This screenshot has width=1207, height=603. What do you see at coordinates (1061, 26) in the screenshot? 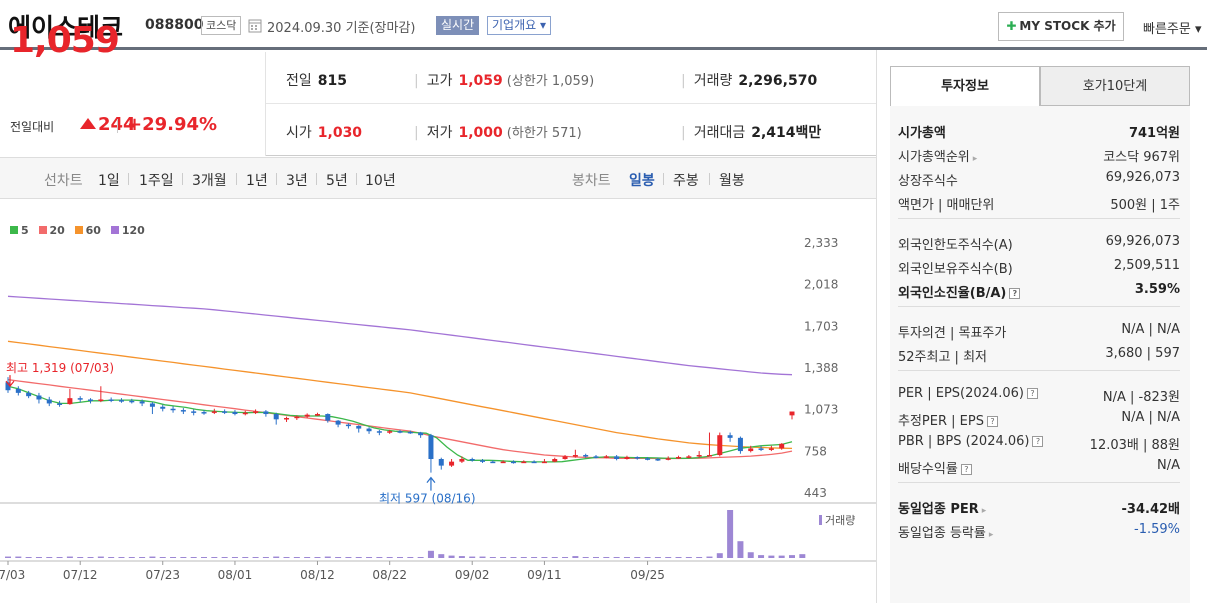
I see `add-my-stock-button: ✚ MY STOCK 추가` at bounding box center [1061, 26].